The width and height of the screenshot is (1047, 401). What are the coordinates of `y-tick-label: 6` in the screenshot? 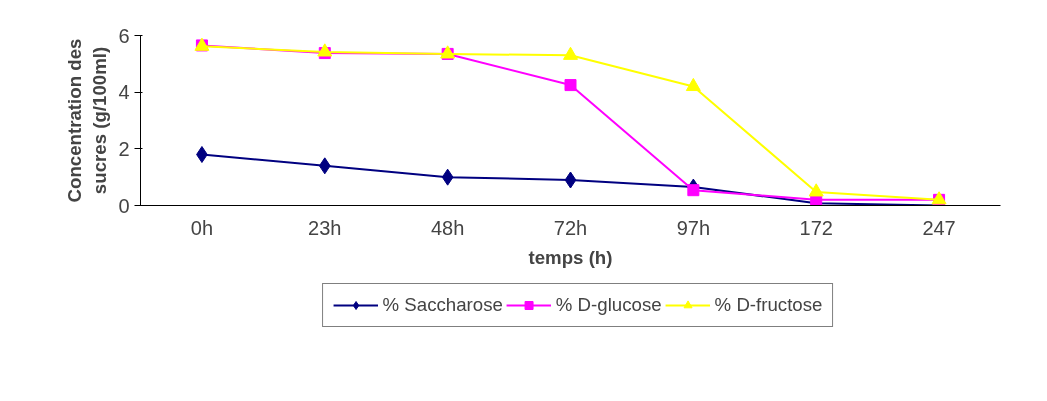 It's located at (124, 35).